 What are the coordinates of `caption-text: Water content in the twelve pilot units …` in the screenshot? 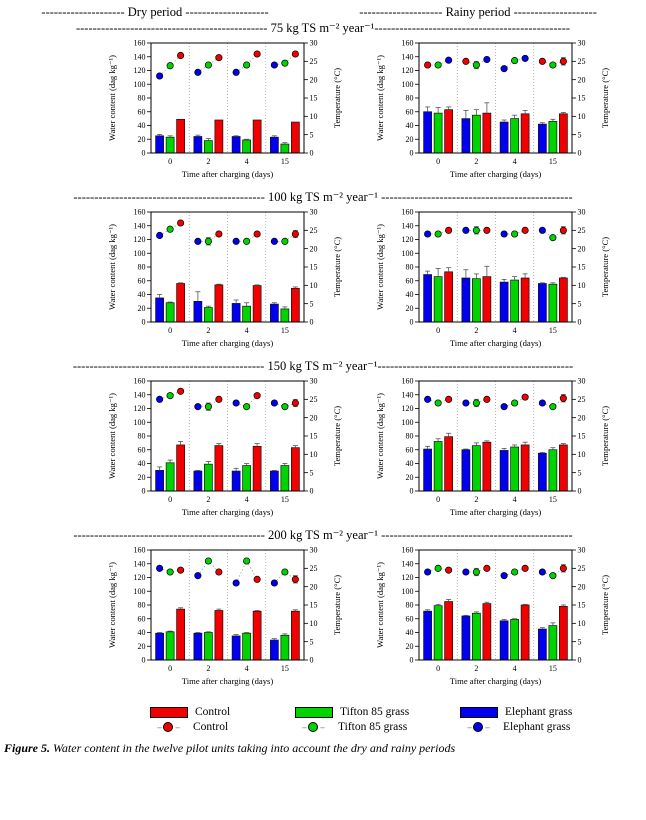 It's located at (253, 748).